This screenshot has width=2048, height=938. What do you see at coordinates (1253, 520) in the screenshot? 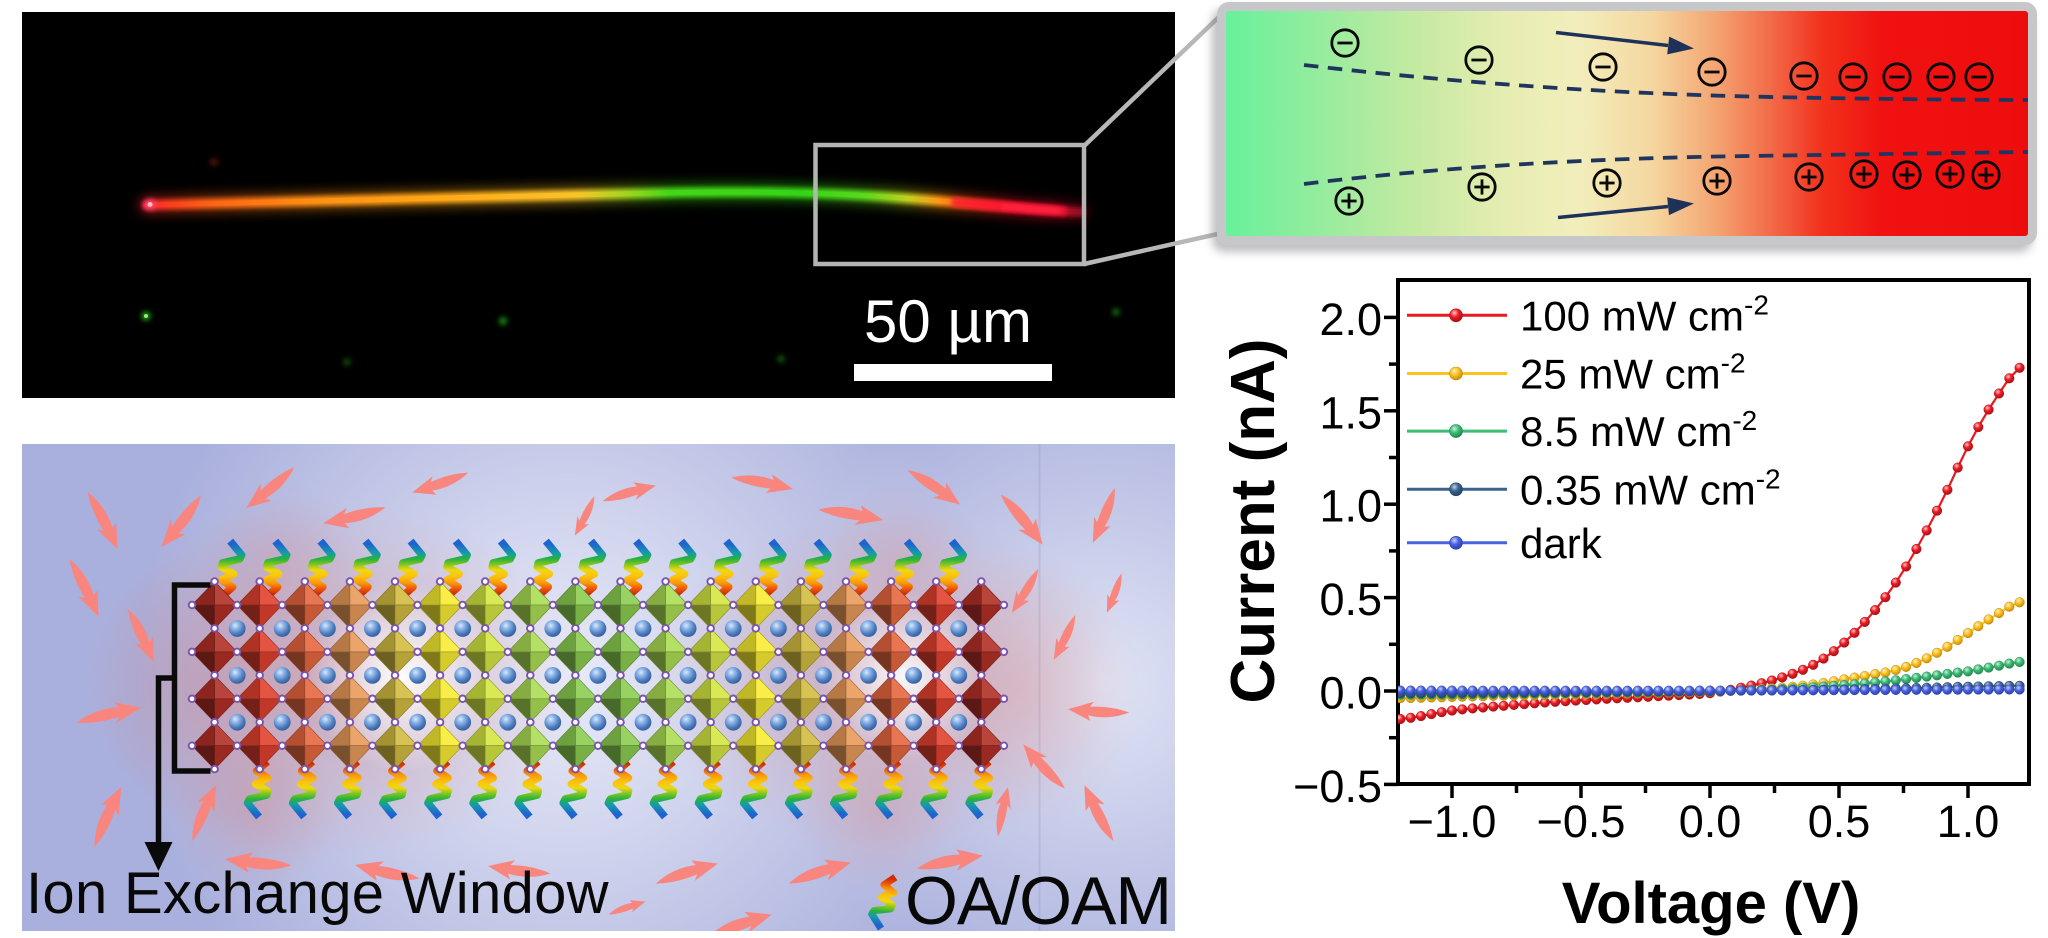
I see `svg-text: Current (nA)` at bounding box center [1253, 520].